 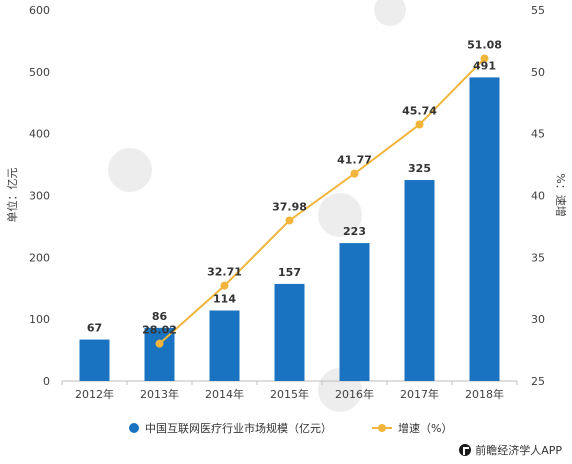 I want to click on line-value-label: 51.08, so click(x=484, y=44).